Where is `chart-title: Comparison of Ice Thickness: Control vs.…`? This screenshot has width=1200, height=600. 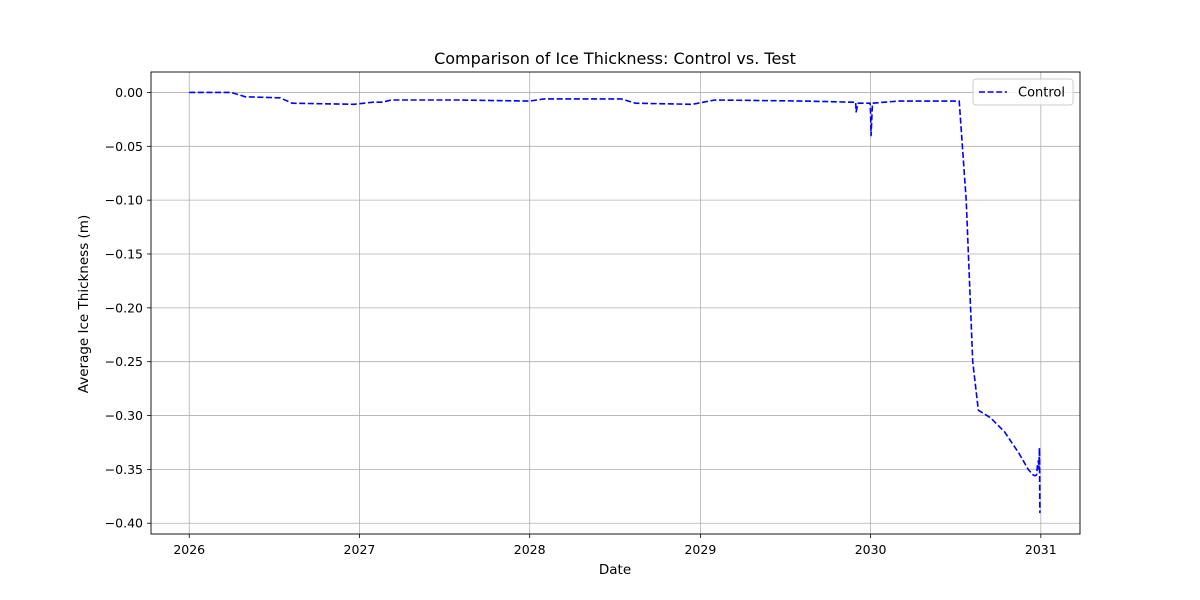 chart-title: Comparison of Ice Thickness: Control vs.… is located at coordinates (615, 58).